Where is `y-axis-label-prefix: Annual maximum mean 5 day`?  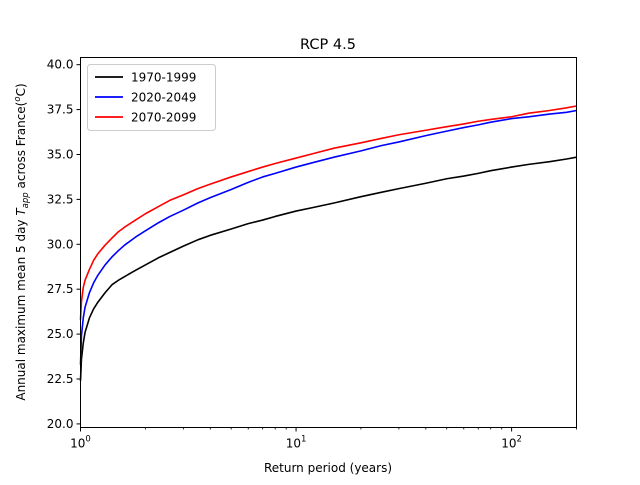 y-axis-label-prefix: Annual maximum mean 5 day is located at coordinates (21, 308).